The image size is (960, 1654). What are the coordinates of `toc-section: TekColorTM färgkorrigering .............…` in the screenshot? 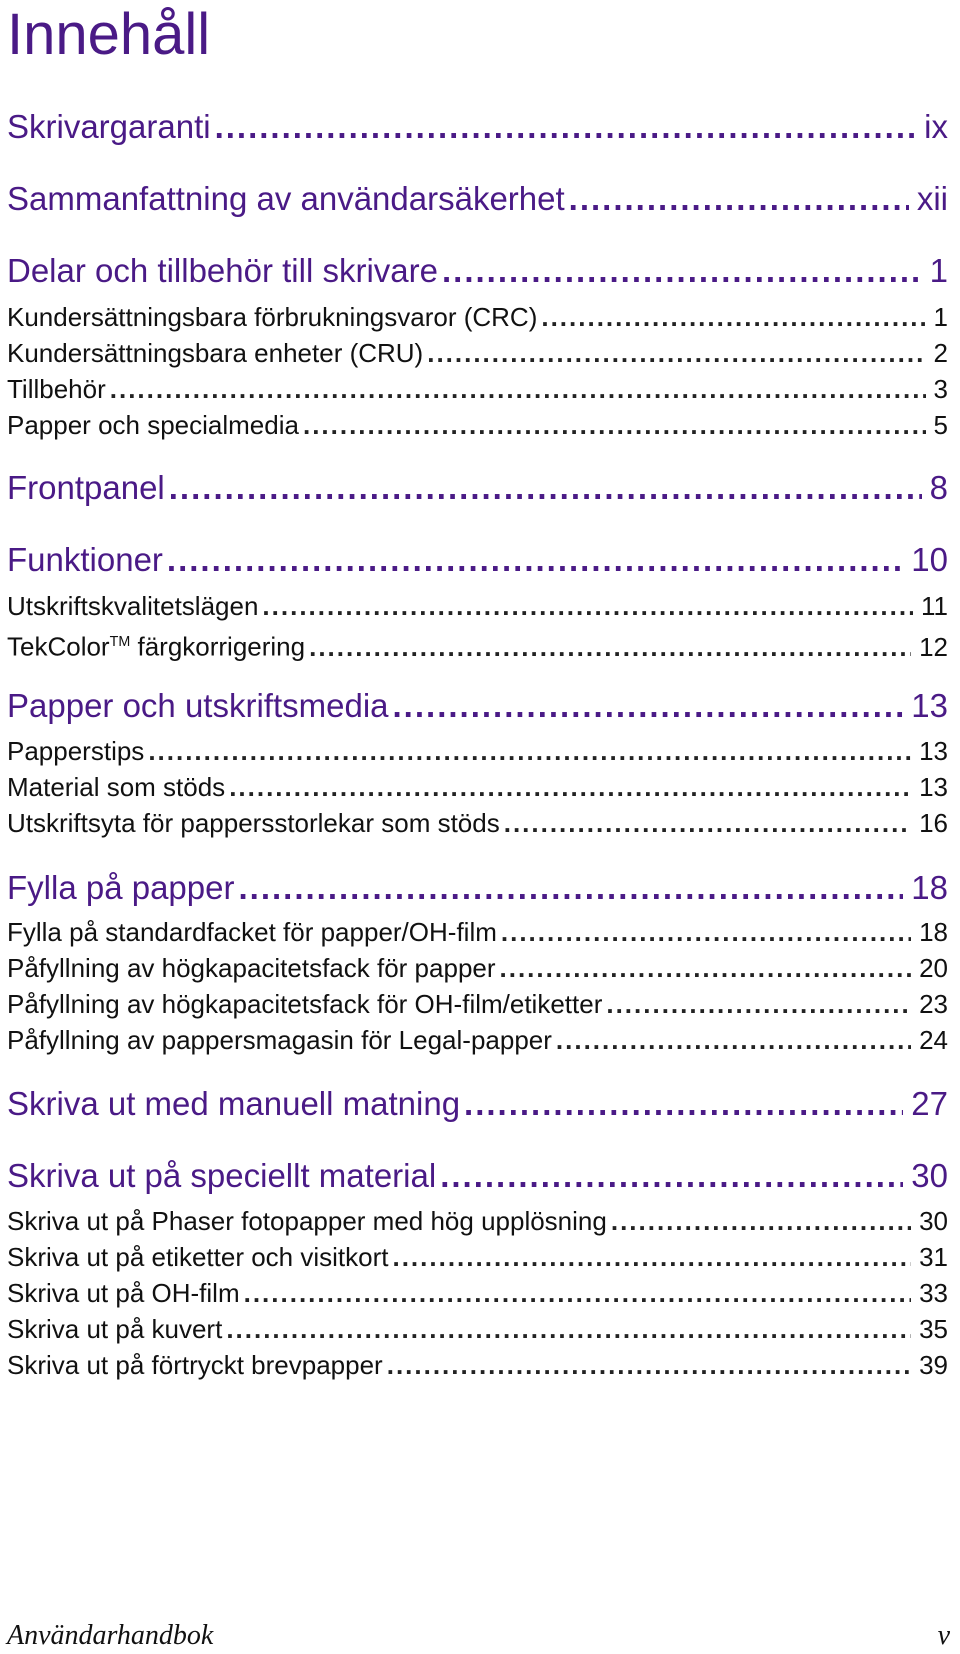 It's located at (477, 644).